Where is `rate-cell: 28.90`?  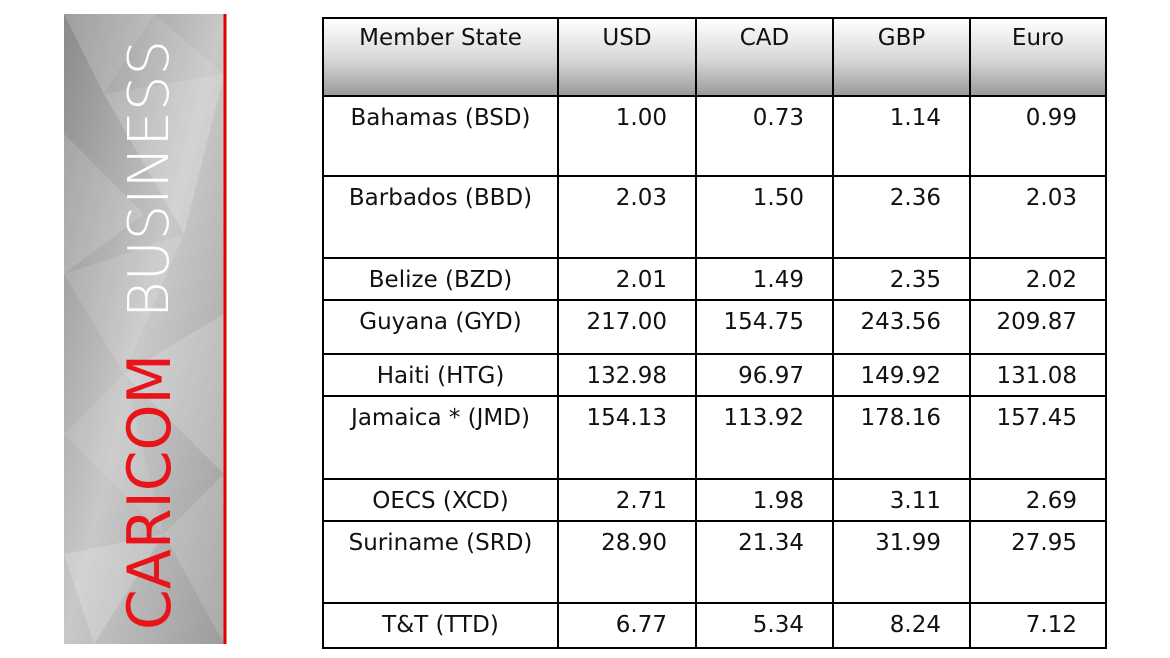 rate-cell: 28.90 is located at coordinates (627, 562).